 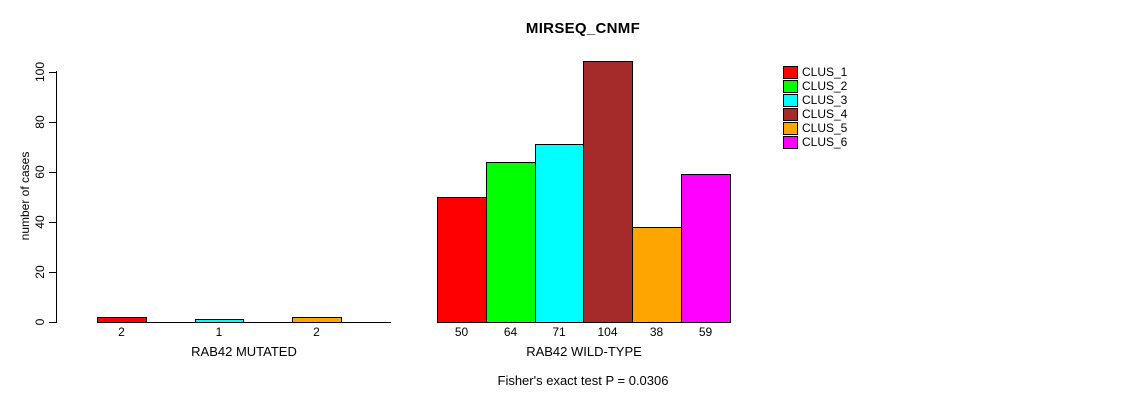 What do you see at coordinates (461, 332) in the screenshot?
I see `bar-value-label: 50` at bounding box center [461, 332].